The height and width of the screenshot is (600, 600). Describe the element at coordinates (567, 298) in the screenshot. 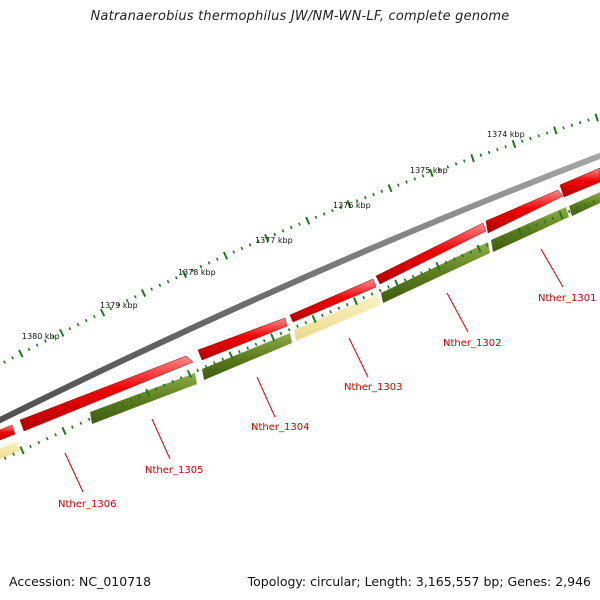

I see `gene-label-nther-1301: Nther_1301` at that location.